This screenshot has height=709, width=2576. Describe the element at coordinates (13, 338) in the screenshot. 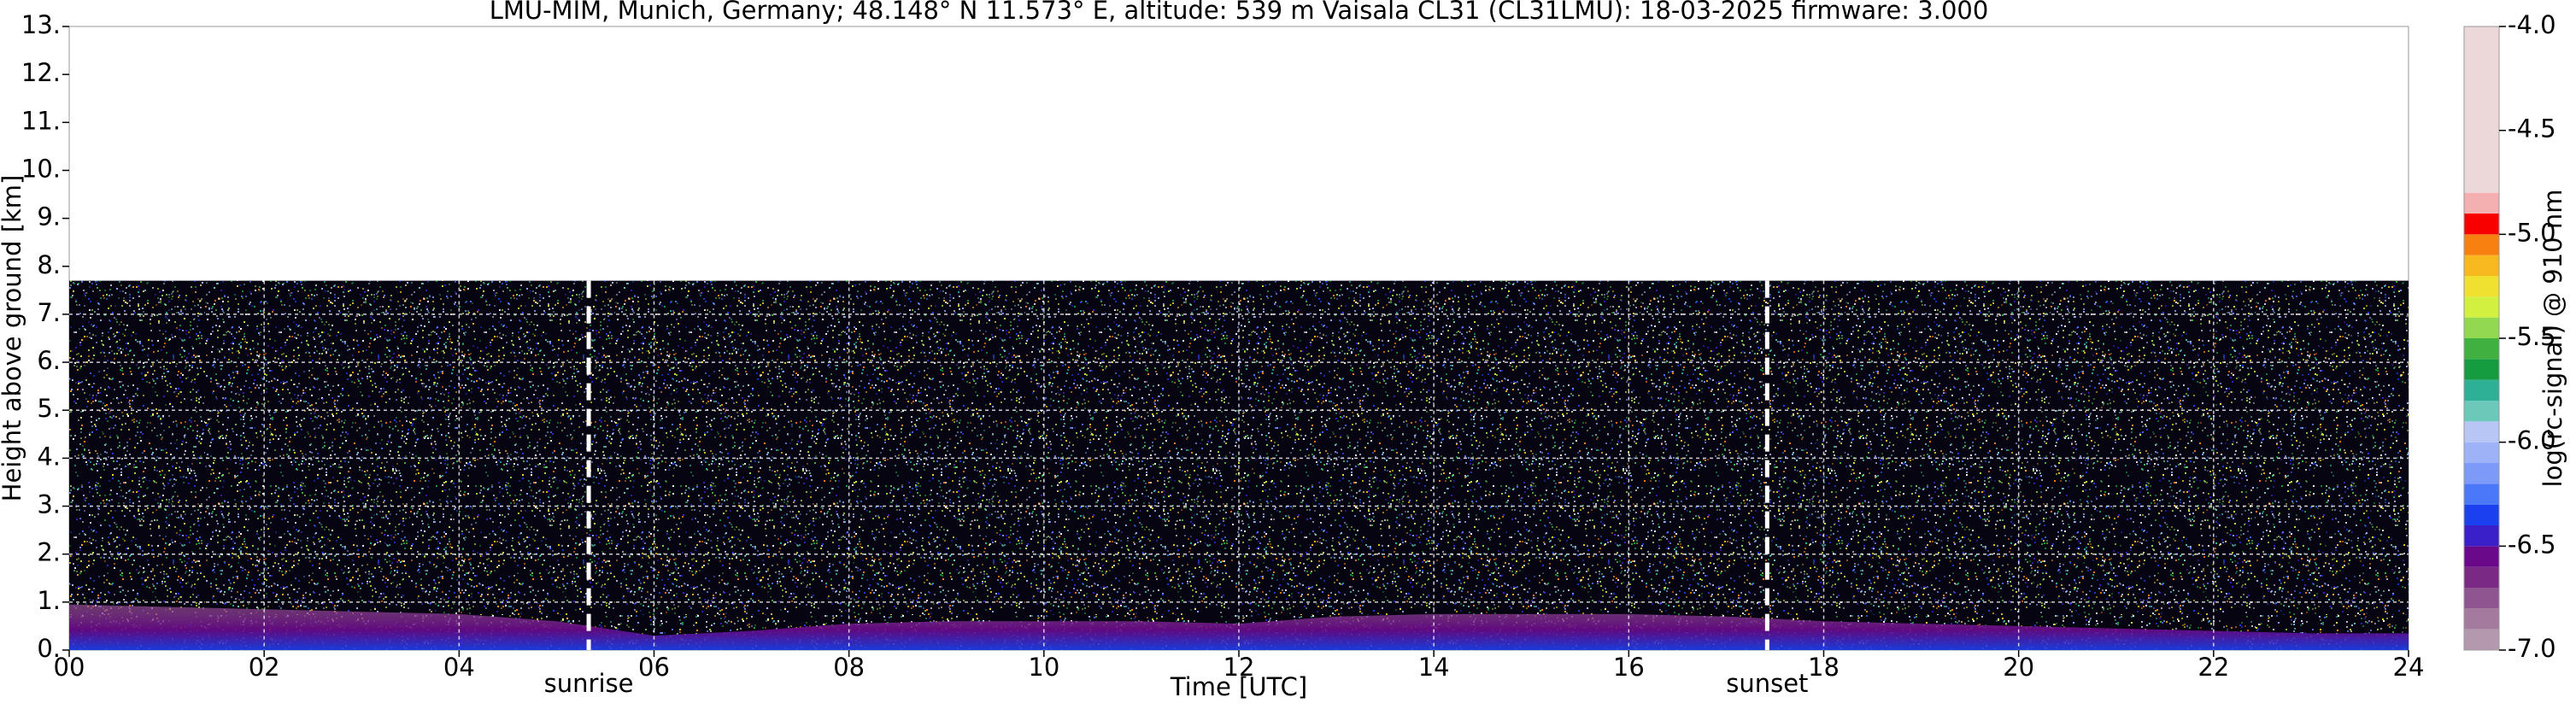

I see `y-axis-label: Height above ground [km]` at that location.